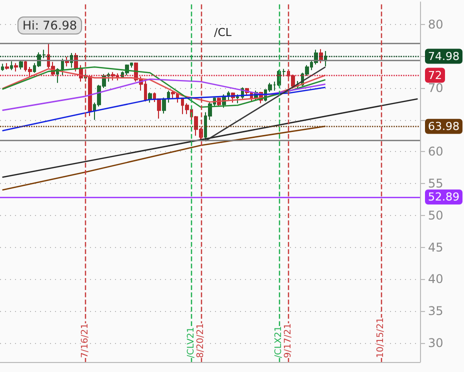 This screenshot has width=464, height=372. I want to click on x-tick-label: 8/20/21, so click(201, 340).